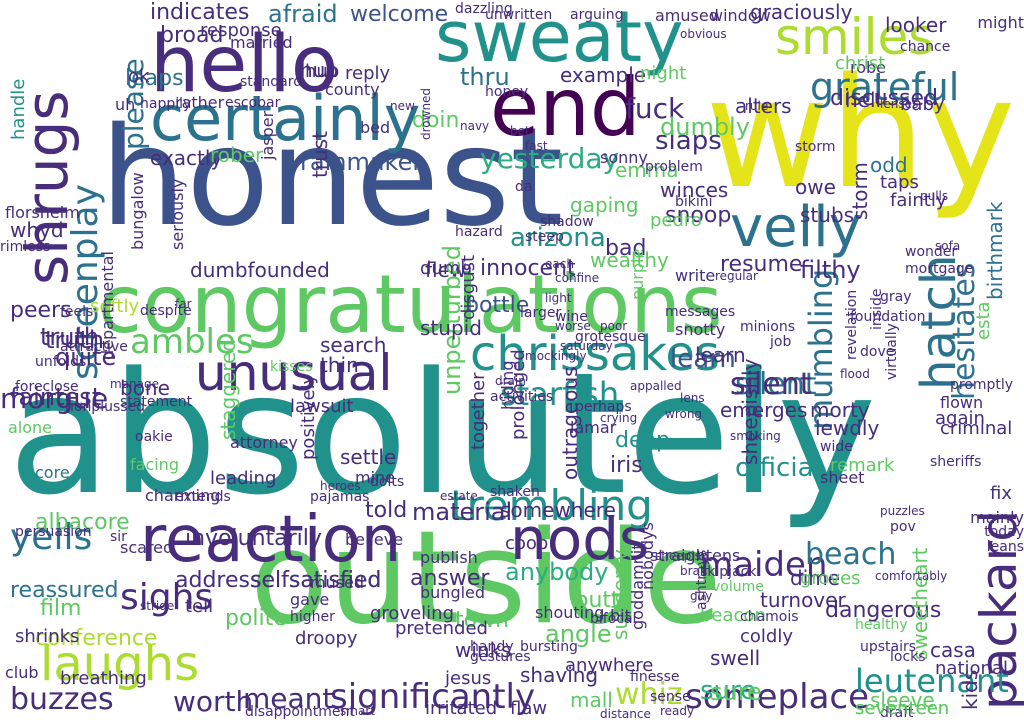 This screenshot has width=1024, height=720. I want to click on word-shaken: shaken, so click(515, 492).